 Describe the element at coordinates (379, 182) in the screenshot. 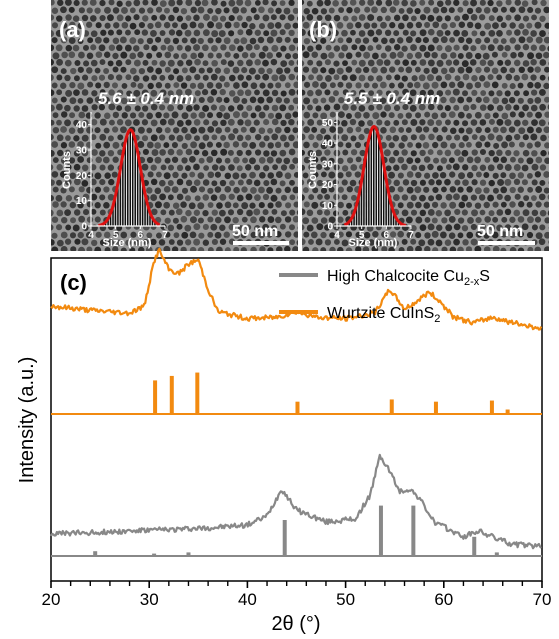

I see `histogram-bar` at that location.